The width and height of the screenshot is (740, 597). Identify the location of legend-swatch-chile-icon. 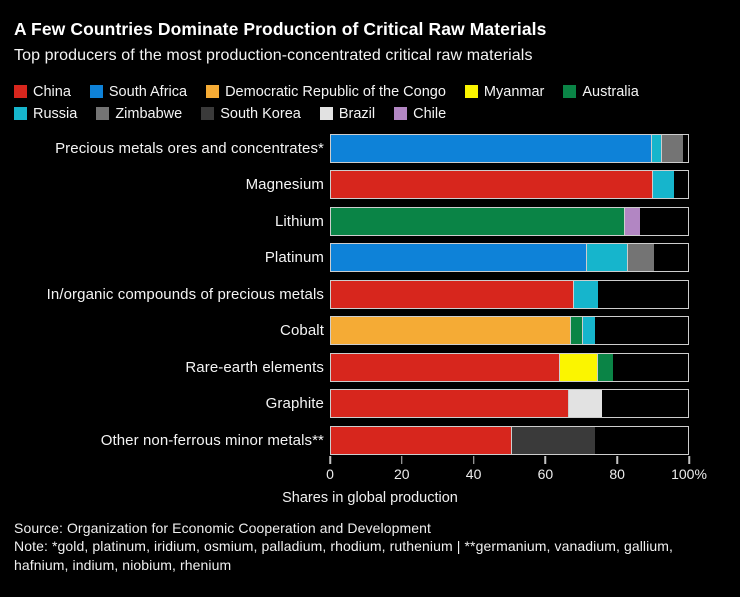
(401, 114).